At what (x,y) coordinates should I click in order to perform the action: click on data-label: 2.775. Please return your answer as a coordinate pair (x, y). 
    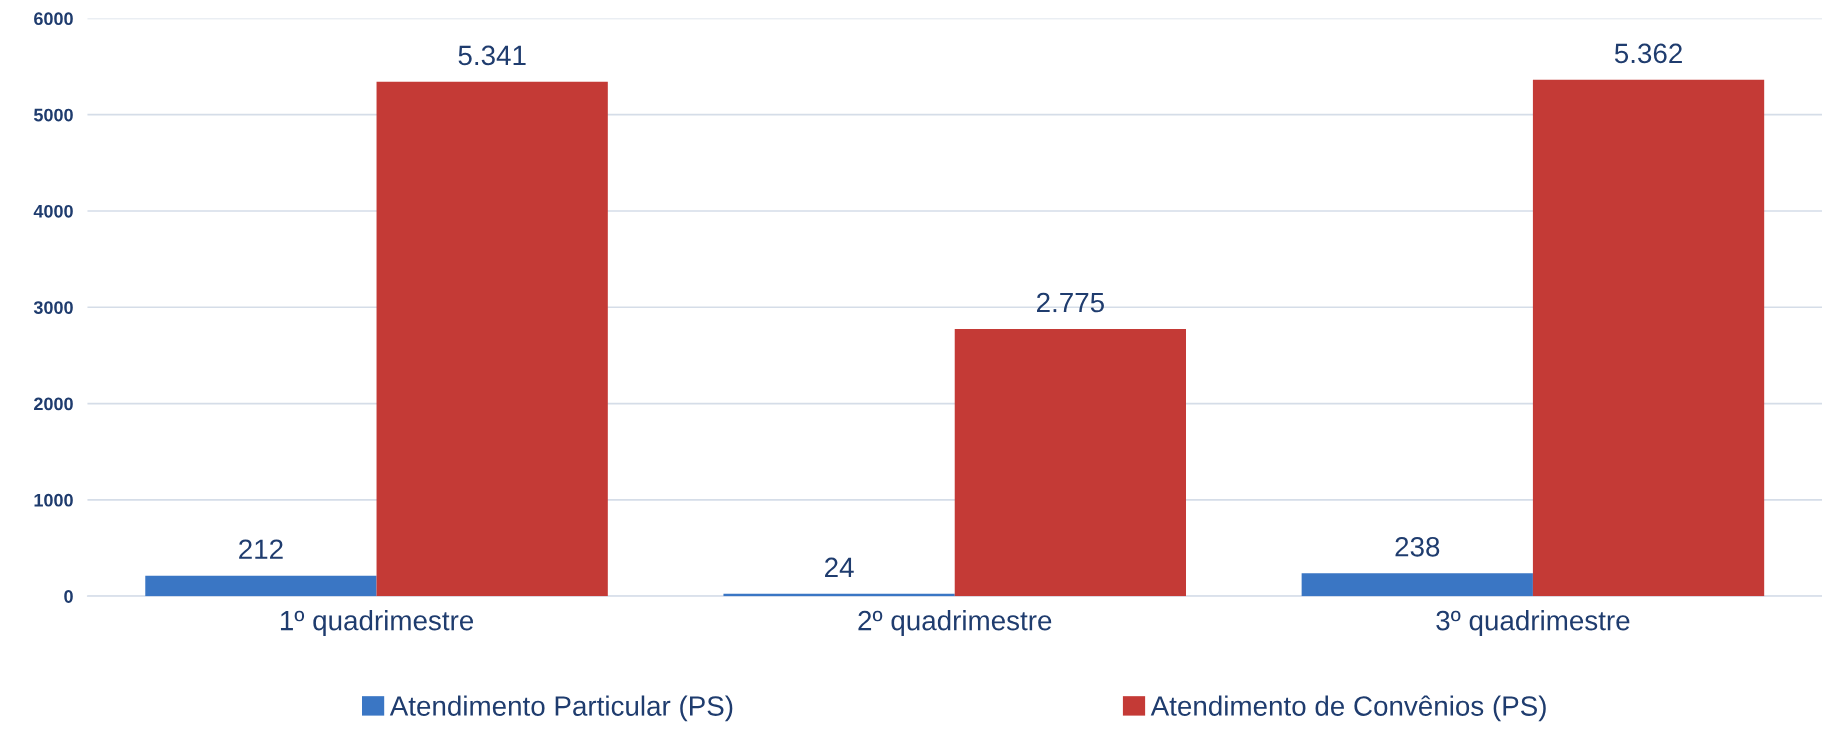
    Looking at the image, I should click on (1070, 302).